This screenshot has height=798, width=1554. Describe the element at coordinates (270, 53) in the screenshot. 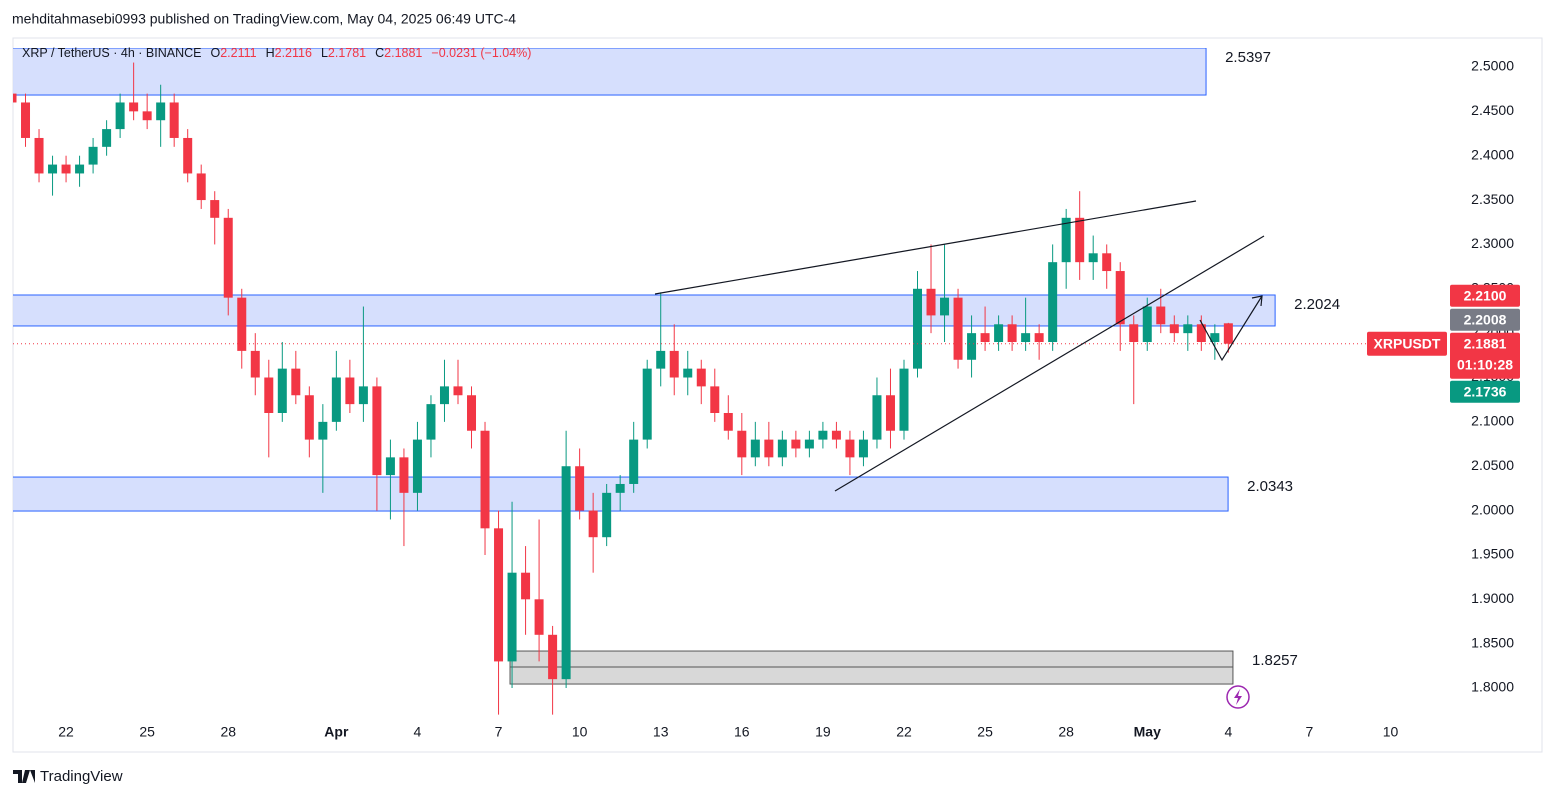

I see `legend-key: H` at that location.